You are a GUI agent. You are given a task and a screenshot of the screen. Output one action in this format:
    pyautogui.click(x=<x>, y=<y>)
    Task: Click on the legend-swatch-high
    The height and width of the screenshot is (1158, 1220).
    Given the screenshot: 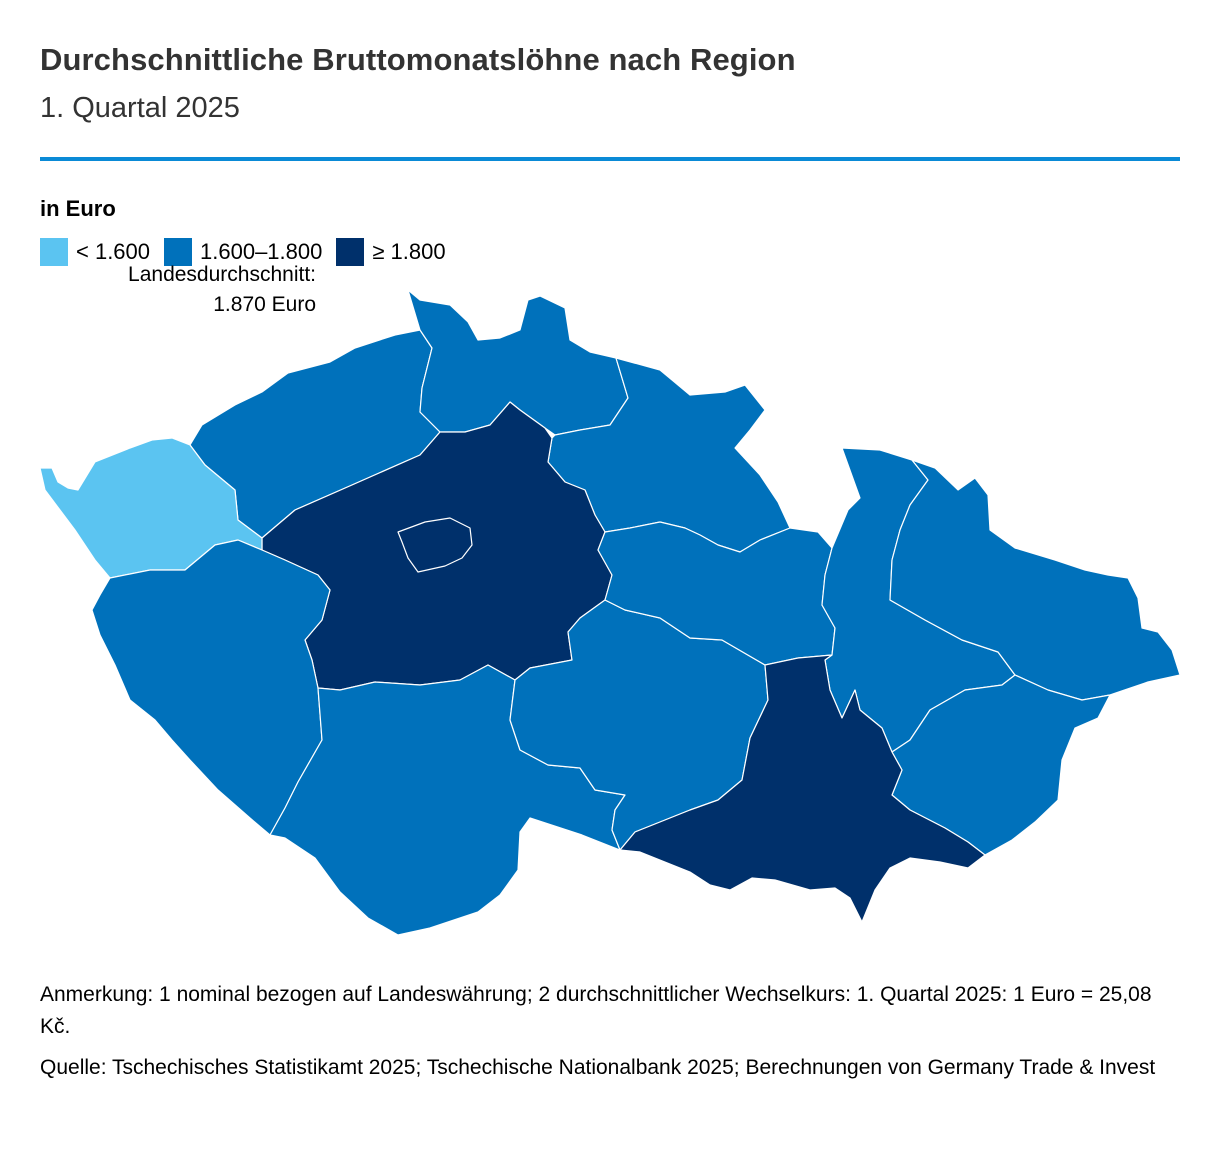 What is the action you would take?
    pyautogui.click(x=350, y=252)
    